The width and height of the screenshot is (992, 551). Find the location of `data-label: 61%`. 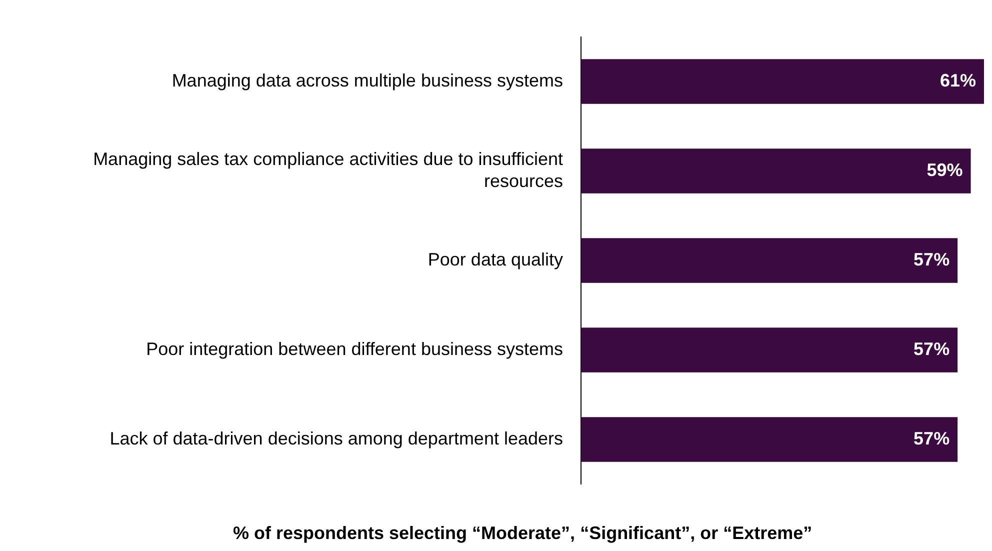

data-label: 61% is located at coordinates (958, 80).